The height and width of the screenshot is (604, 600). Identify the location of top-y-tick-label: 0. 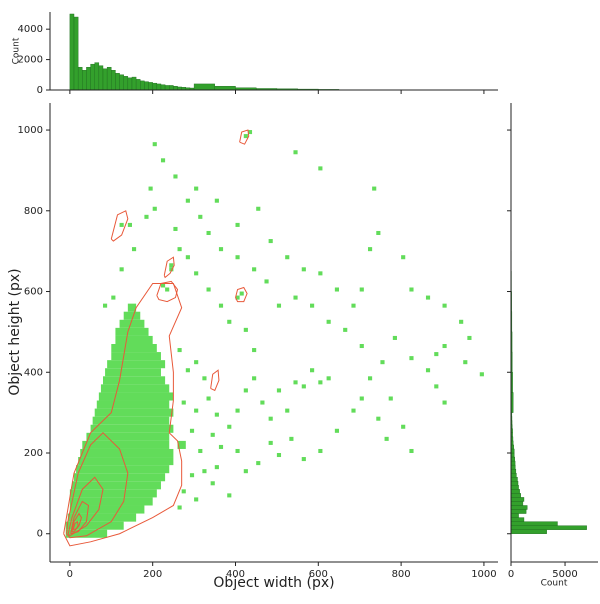
(40, 90).